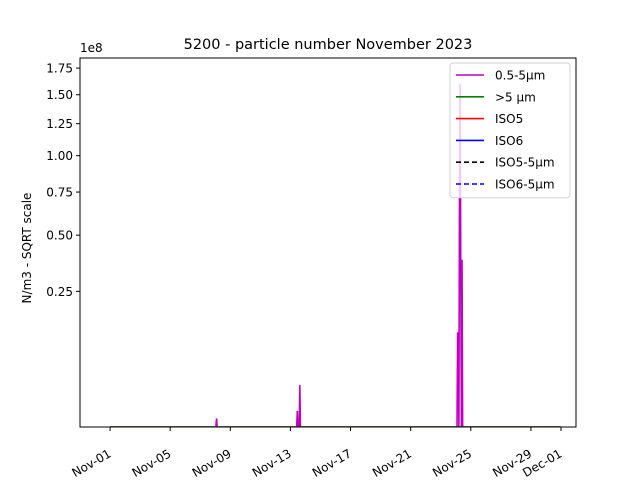  Describe the element at coordinates (520, 76) in the screenshot. I see `legend-label-0: 0.5-5µm` at that location.